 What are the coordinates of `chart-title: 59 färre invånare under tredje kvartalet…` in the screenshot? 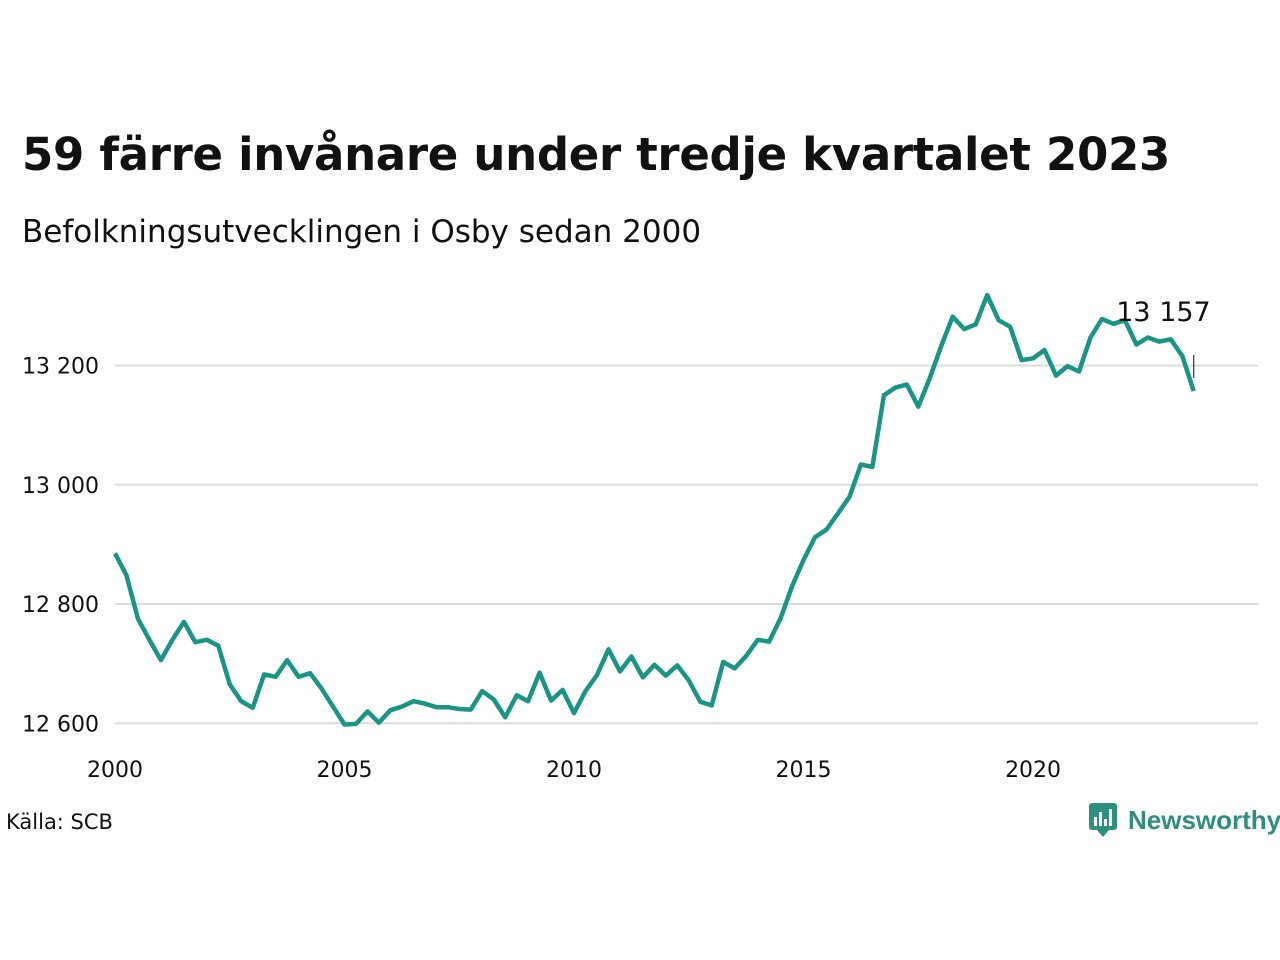 It's located at (596, 154).